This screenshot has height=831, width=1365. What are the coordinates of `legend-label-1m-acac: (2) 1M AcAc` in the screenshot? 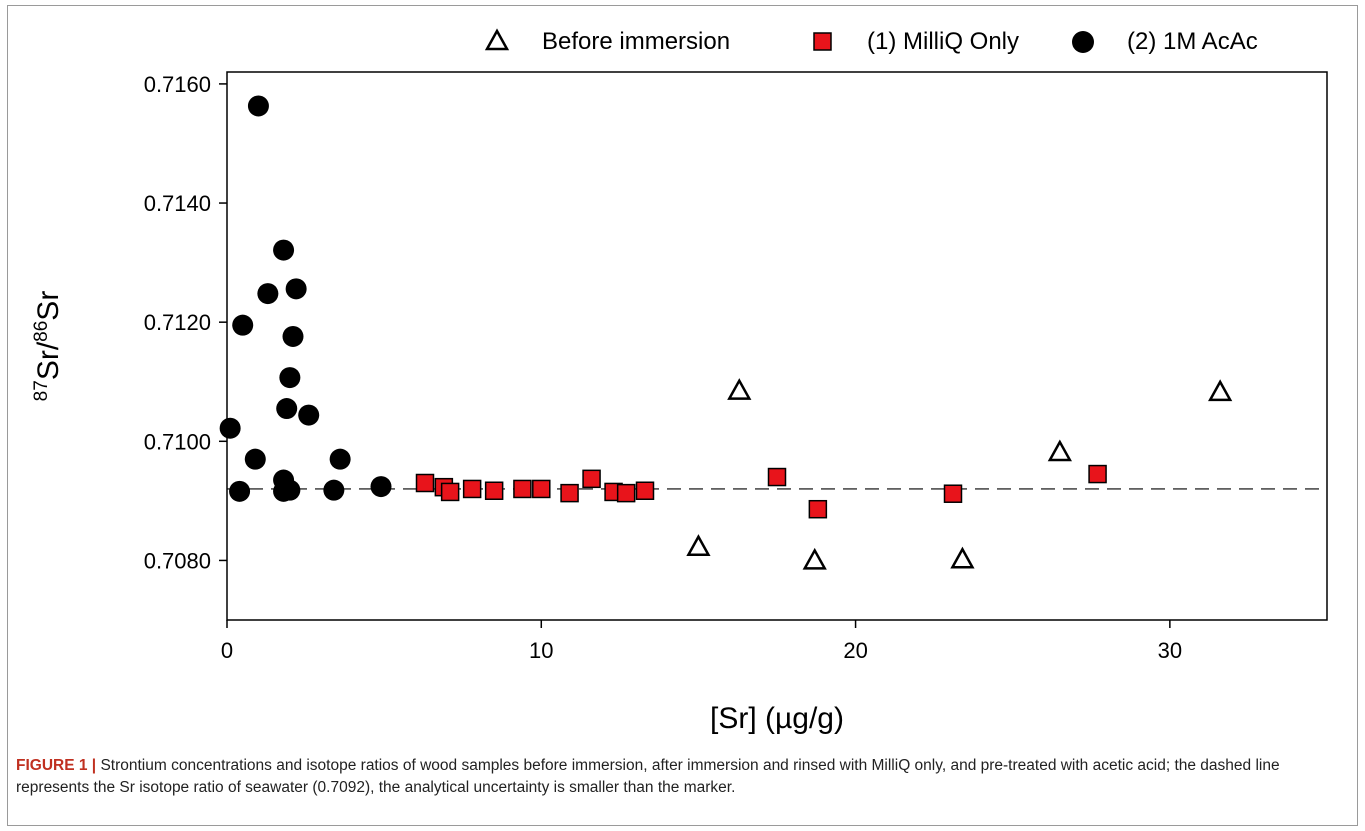 It's located at (1192, 41).